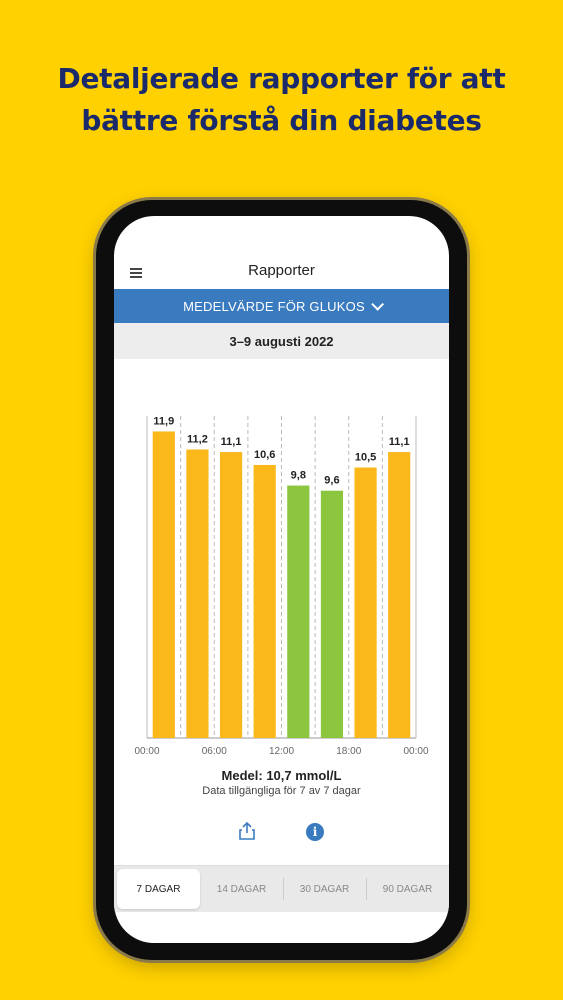 This screenshot has width=563, height=1000. I want to click on metric-selector: MEDELVÄRDE FÖR GLUKOS, so click(281, 306).